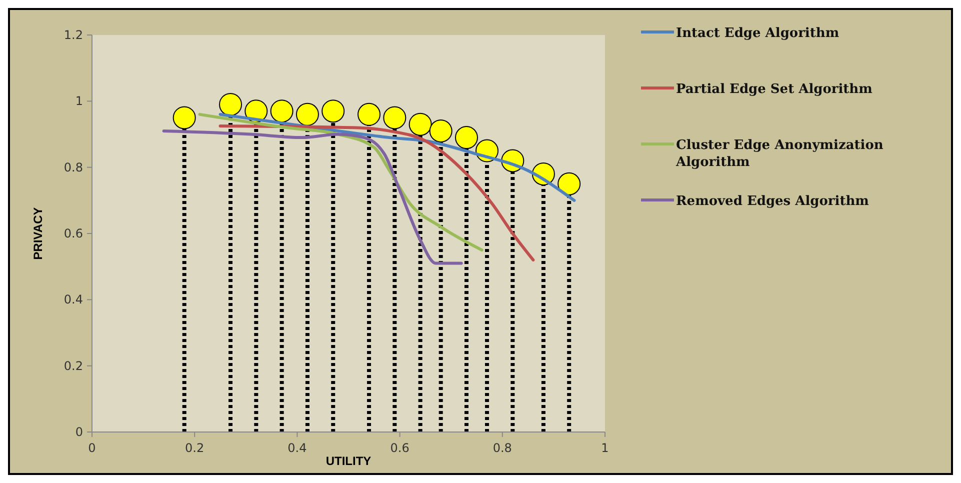 The width and height of the screenshot is (961, 483). What do you see at coordinates (605, 448) in the screenshot?
I see `x-tick-label: 1` at bounding box center [605, 448].